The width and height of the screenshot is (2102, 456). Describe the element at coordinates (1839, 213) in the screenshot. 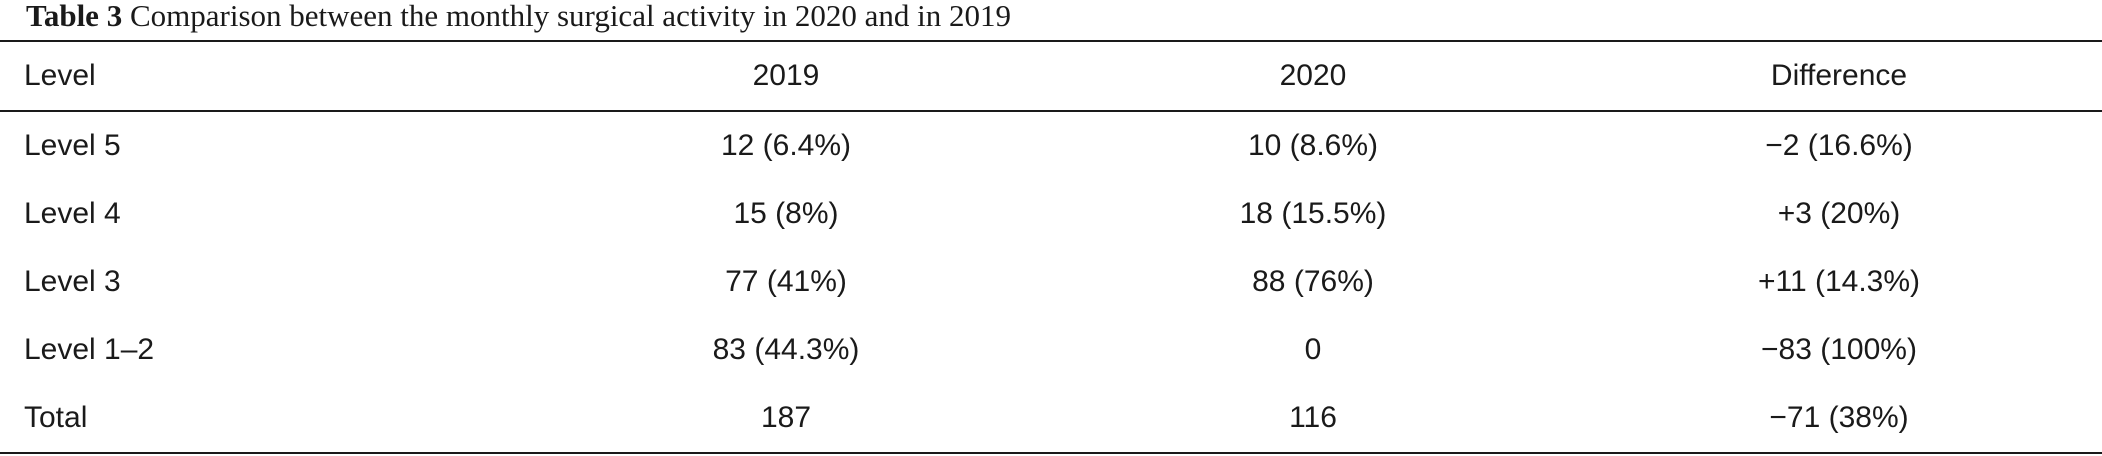

I see `cell-difference: +3 (20%)` at that location.